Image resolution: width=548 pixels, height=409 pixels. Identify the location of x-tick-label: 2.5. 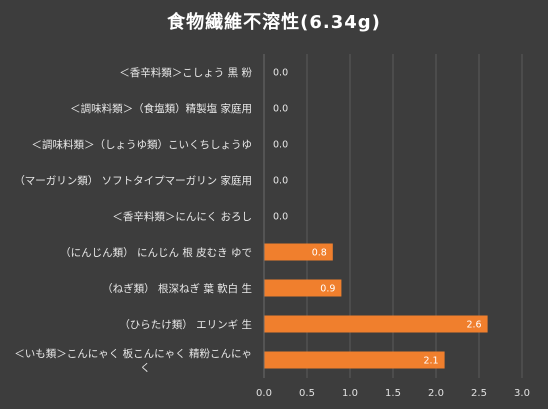
(479, 393).